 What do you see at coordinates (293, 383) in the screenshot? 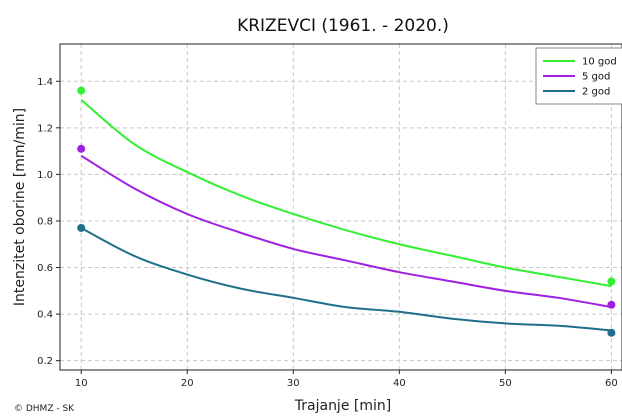
I see `x-tick-label: 30` at bounding box center [293, 383].